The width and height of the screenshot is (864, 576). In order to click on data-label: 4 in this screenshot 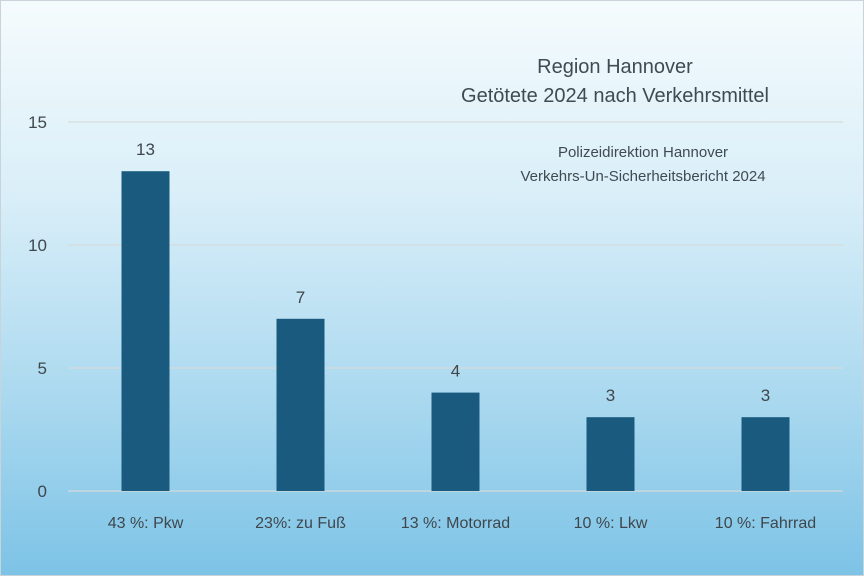, I will do `click(455, 371)`.